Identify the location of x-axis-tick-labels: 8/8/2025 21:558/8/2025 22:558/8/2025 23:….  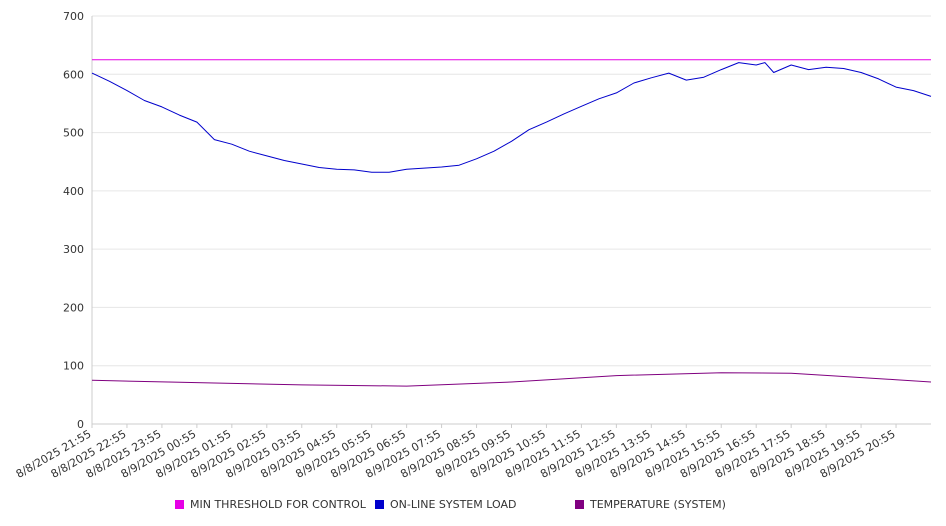
(456, 454).